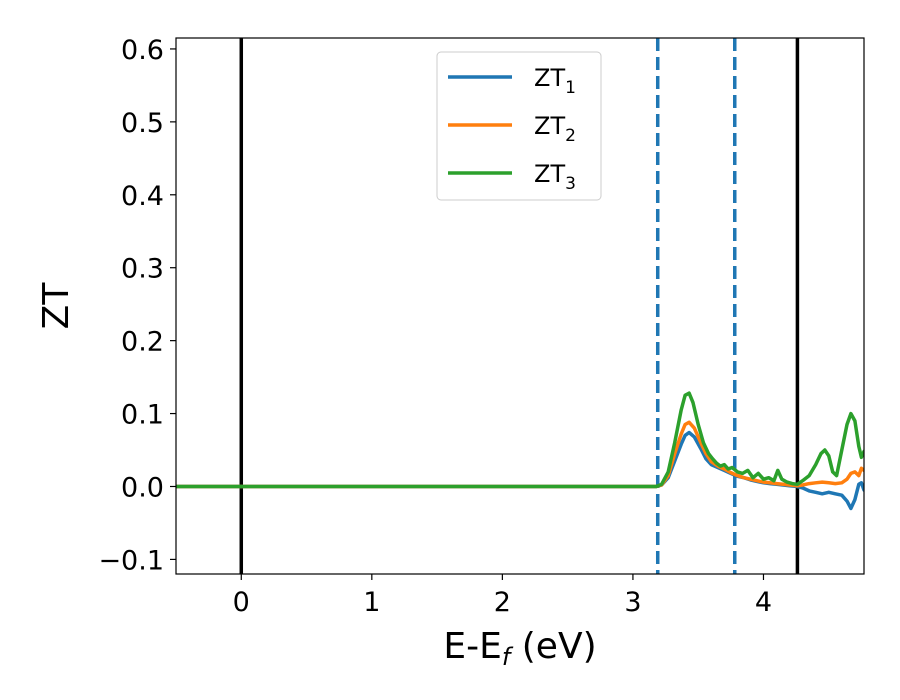  I want to click on y-tick-label-1: 0.0, so click(142, 487).